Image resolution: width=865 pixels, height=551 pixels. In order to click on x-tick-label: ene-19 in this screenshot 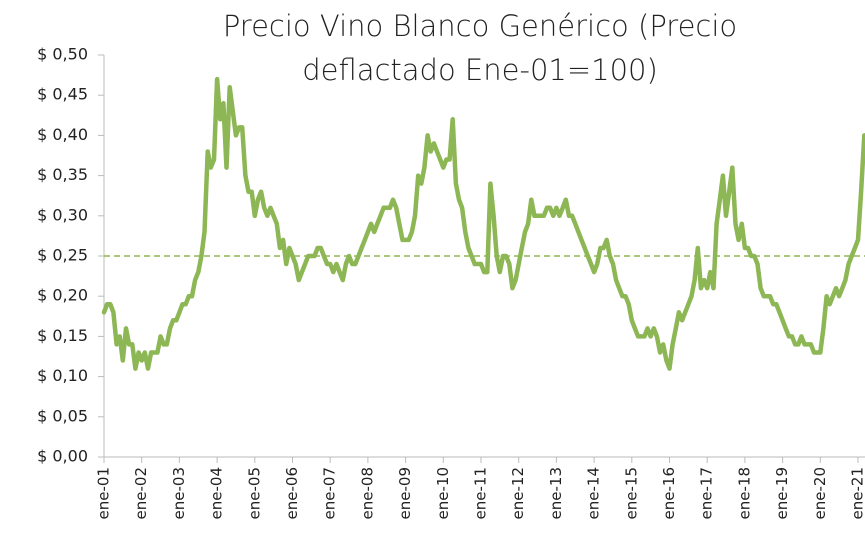, I will do `click(782, 493)`.